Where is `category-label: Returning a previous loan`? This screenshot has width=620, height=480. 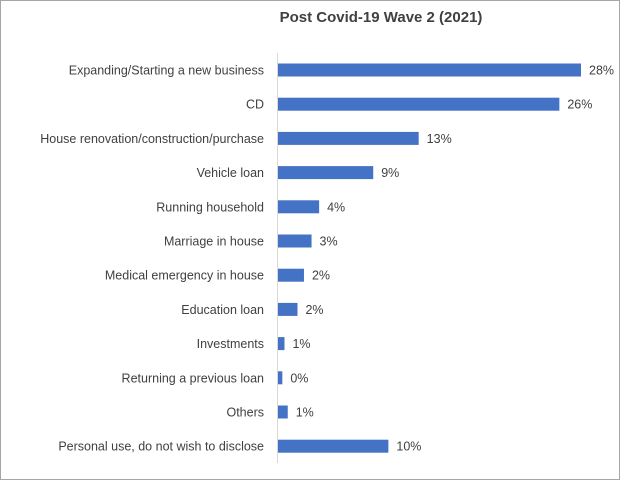
category-label: Returning a previous loan is located at coordinates (193, 378).